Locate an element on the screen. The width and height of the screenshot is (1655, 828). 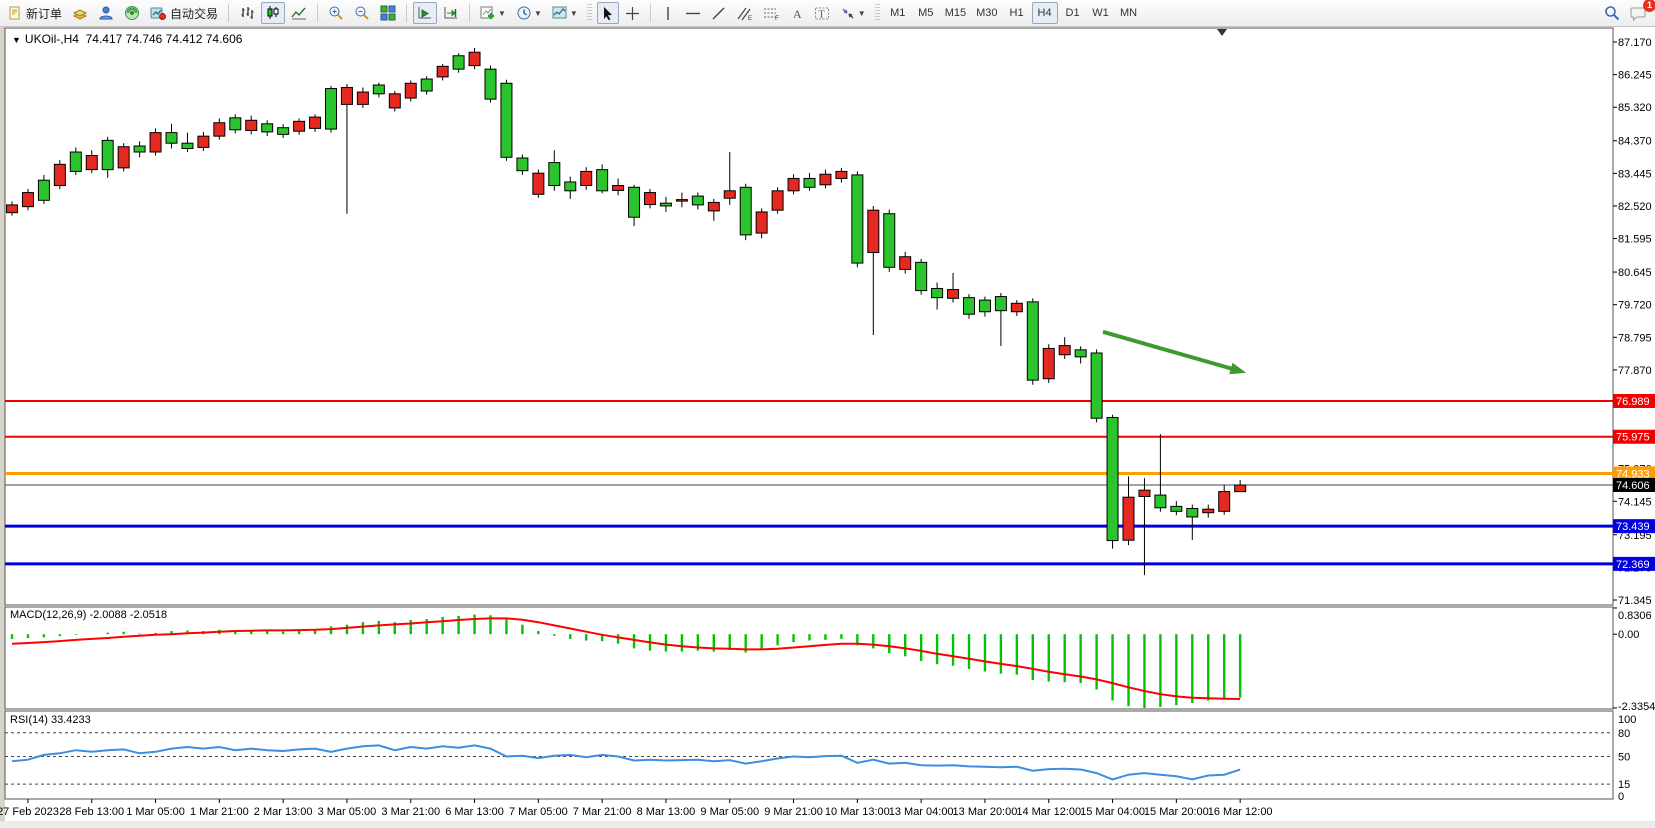
cursor-button is located at coordinates (607, 13).